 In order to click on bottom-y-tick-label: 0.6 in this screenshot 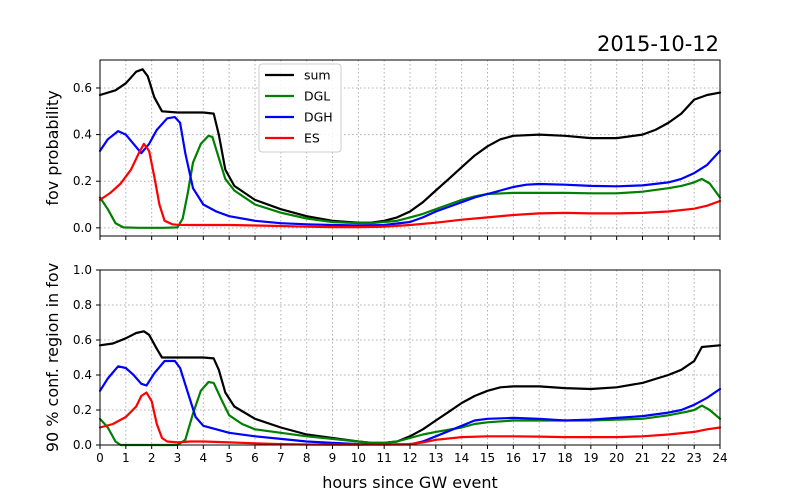, I will do `click(82, 340)`.